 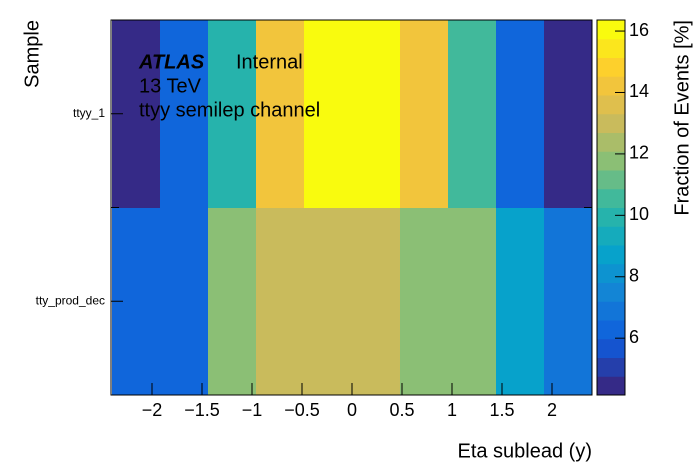 What do you see at coordinates (452, 410) in the screenshot?
I see `x-tick-label: 1` at bounding box center [452, 410].